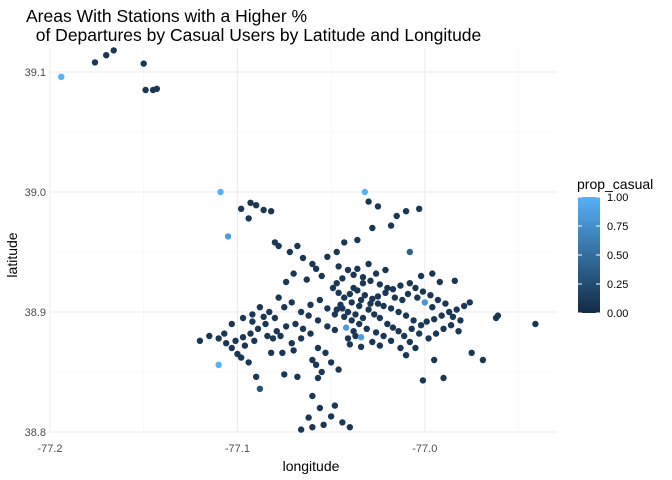 The width and height of the screenshot is (672, 480). What do you see at coordinates (166, 16) in the screenshot?
I see `chart-title-line-1: Areas With Stations with a Higher %` at bounding box center [166, 16].